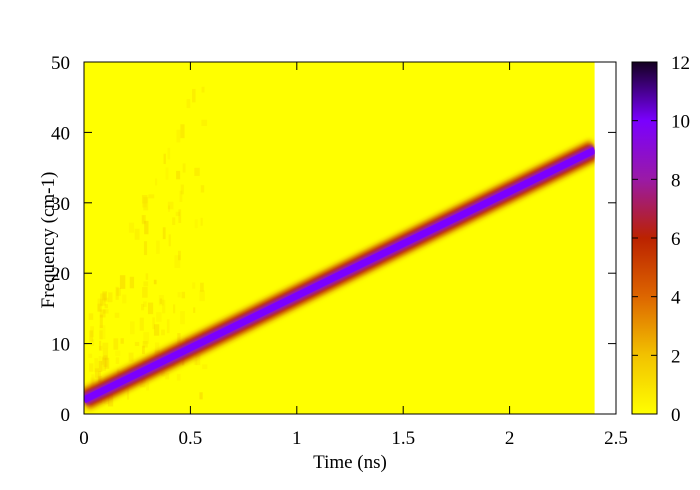 This screenshot has width=700, height=490. I want to click on x-tick-label: 0.5, so click(191, 438).